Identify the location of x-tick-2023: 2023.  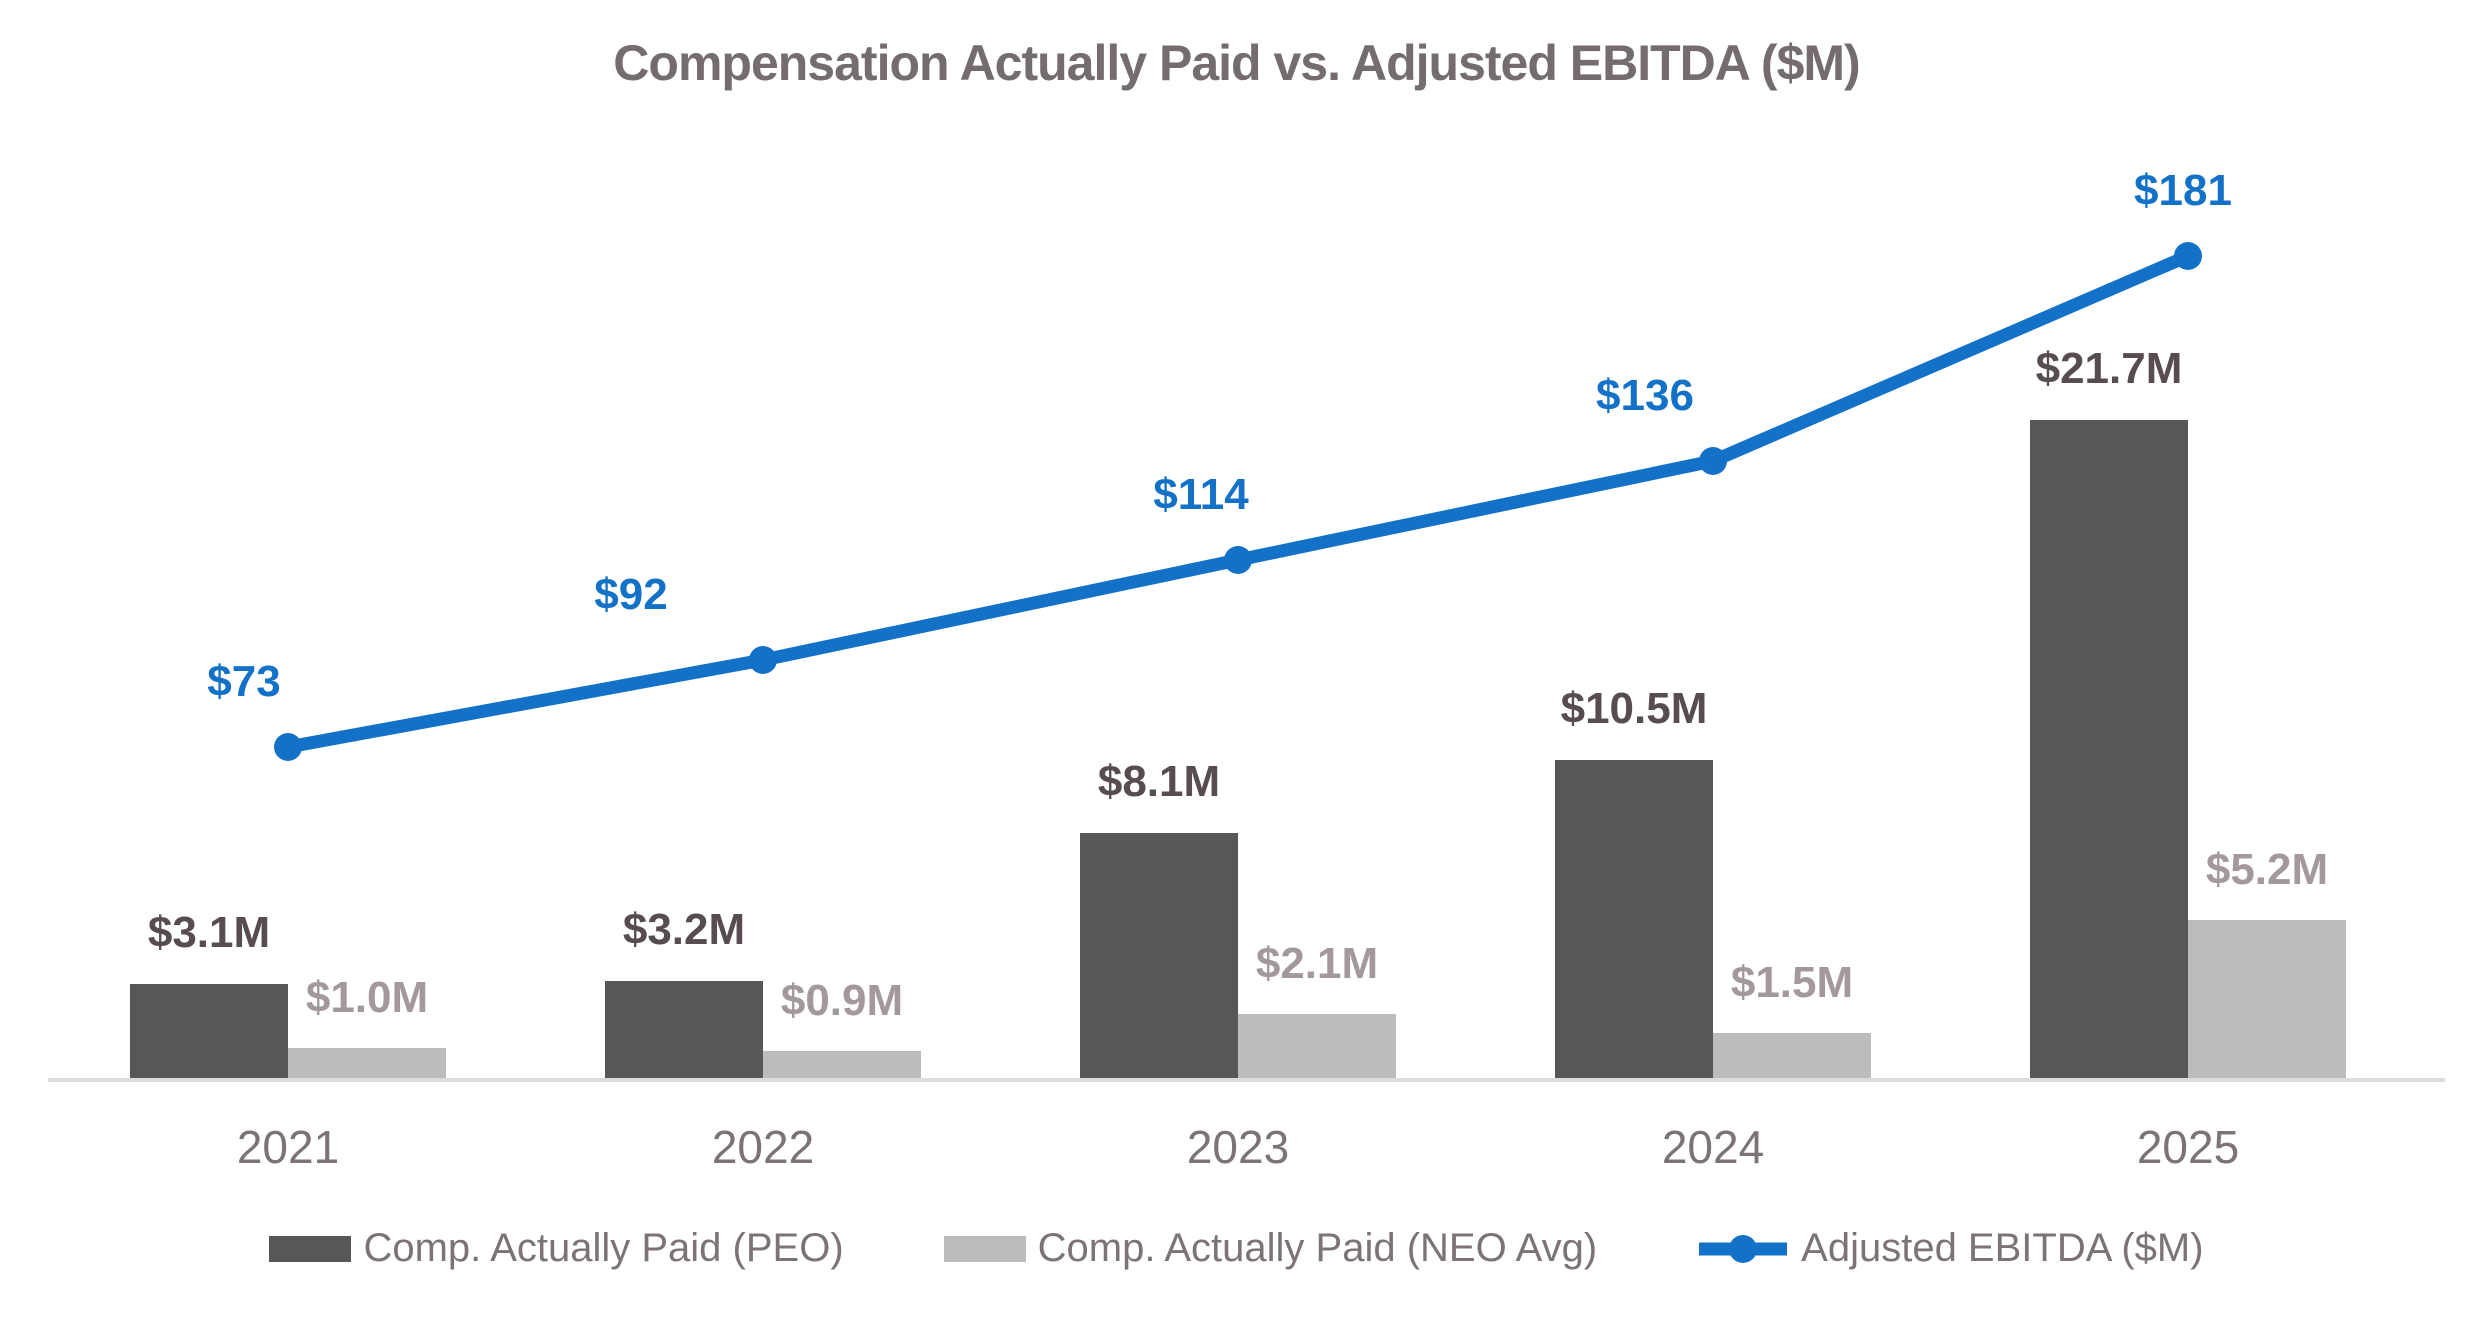
(1238, 1147).